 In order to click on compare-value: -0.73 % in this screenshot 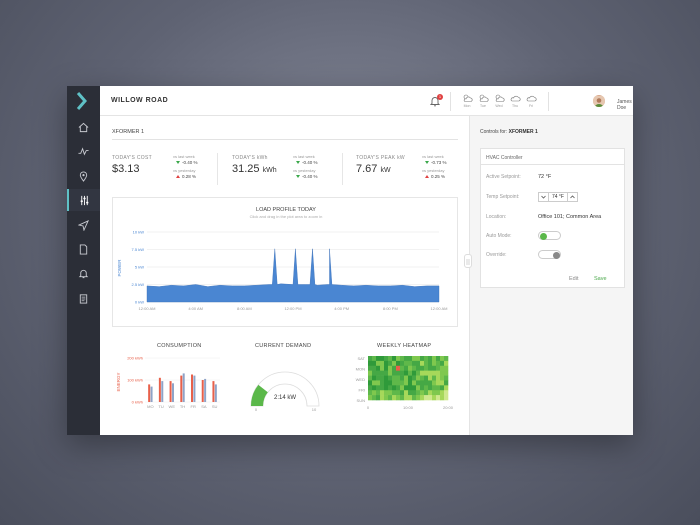, I will do `click(436, 162)`.